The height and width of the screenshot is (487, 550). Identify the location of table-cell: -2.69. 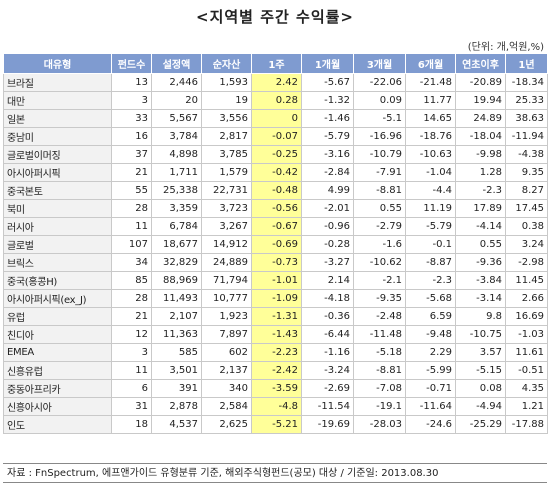
(327, 388).